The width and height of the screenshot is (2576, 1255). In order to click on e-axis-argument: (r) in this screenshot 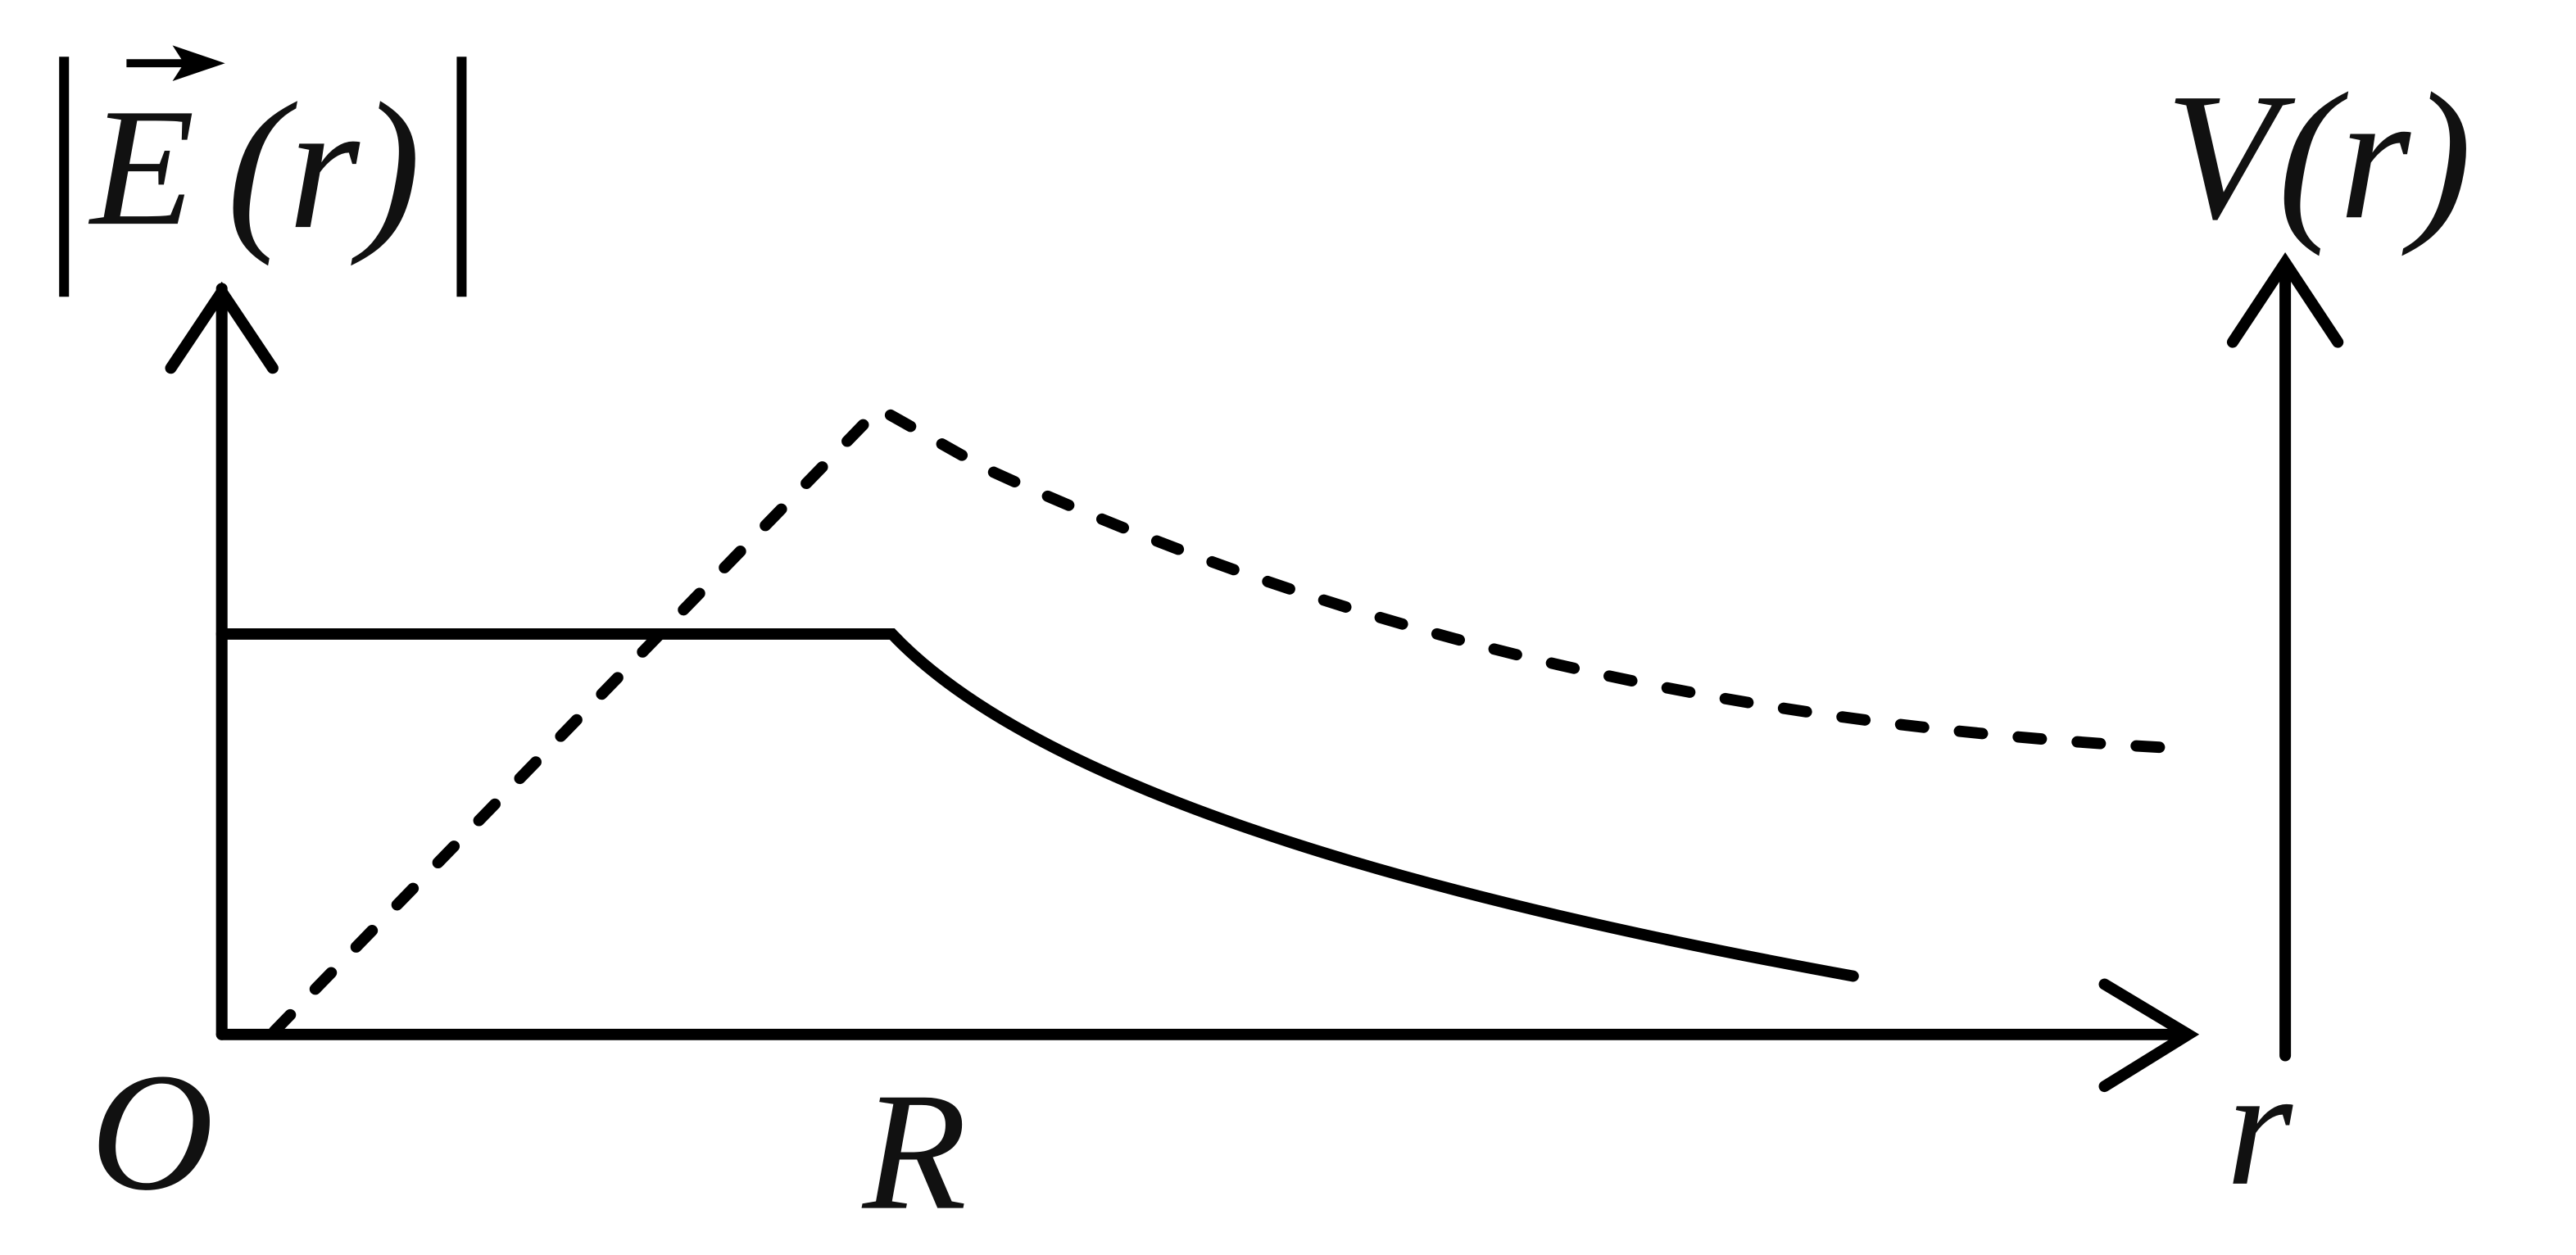, I will do `click(324, 166)`.